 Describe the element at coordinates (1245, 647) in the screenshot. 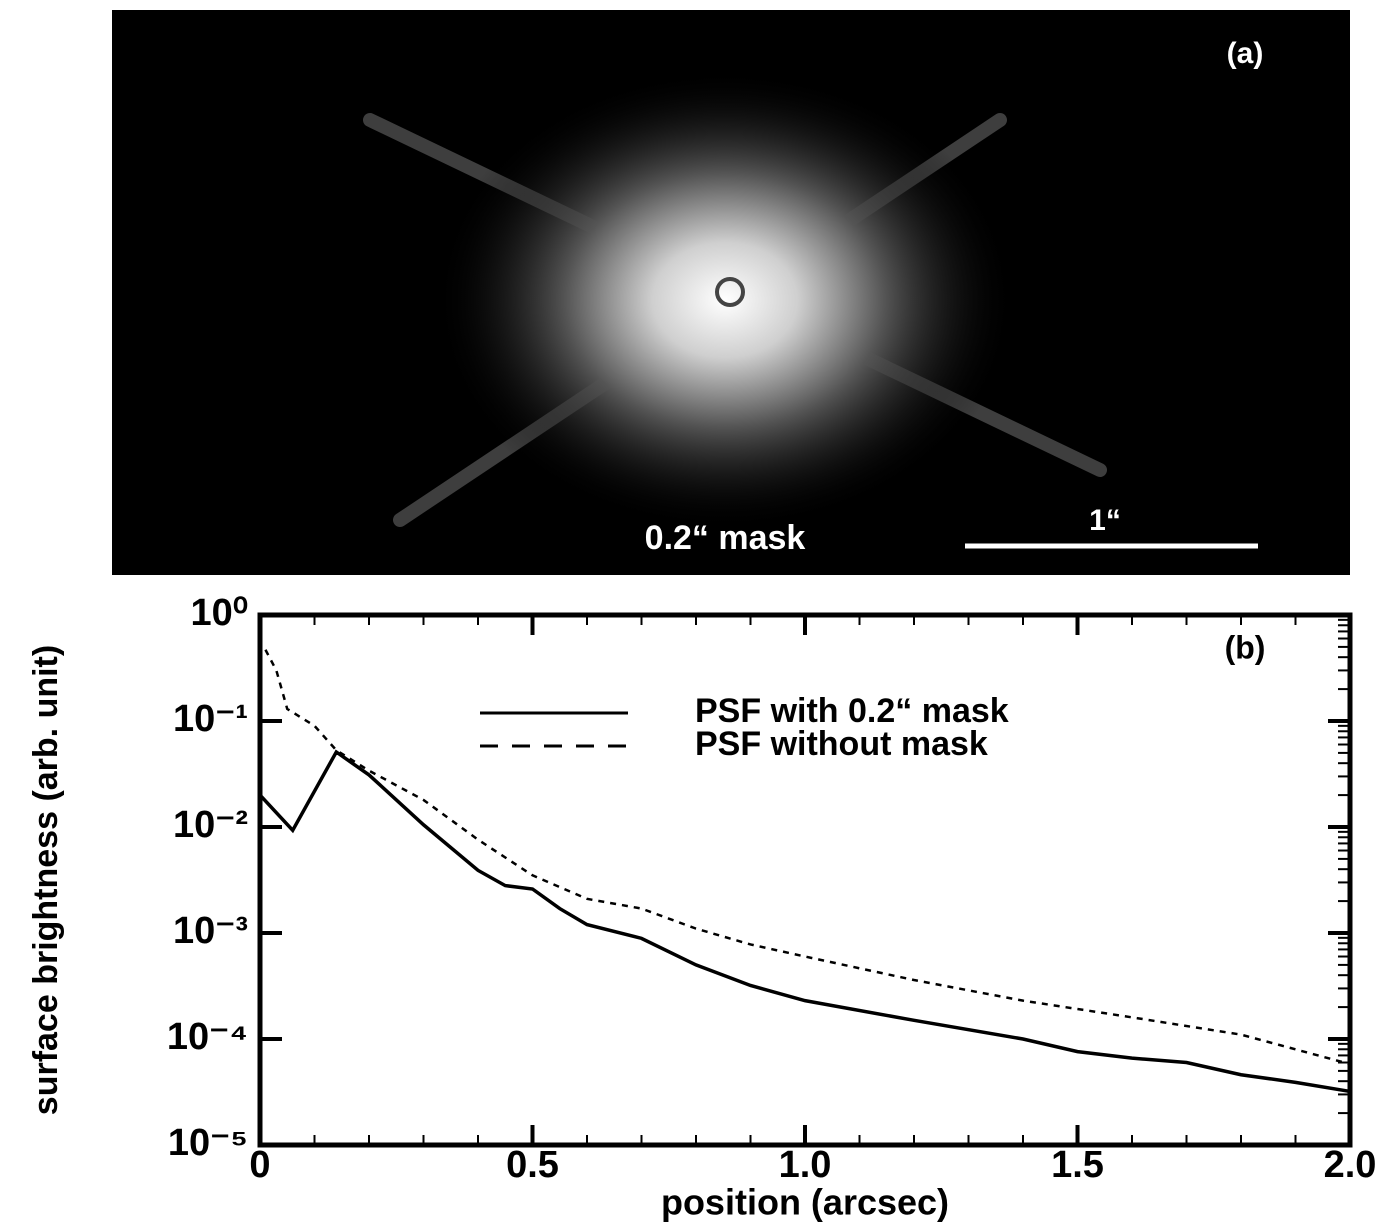

I see `annotation: (b)` at that location.